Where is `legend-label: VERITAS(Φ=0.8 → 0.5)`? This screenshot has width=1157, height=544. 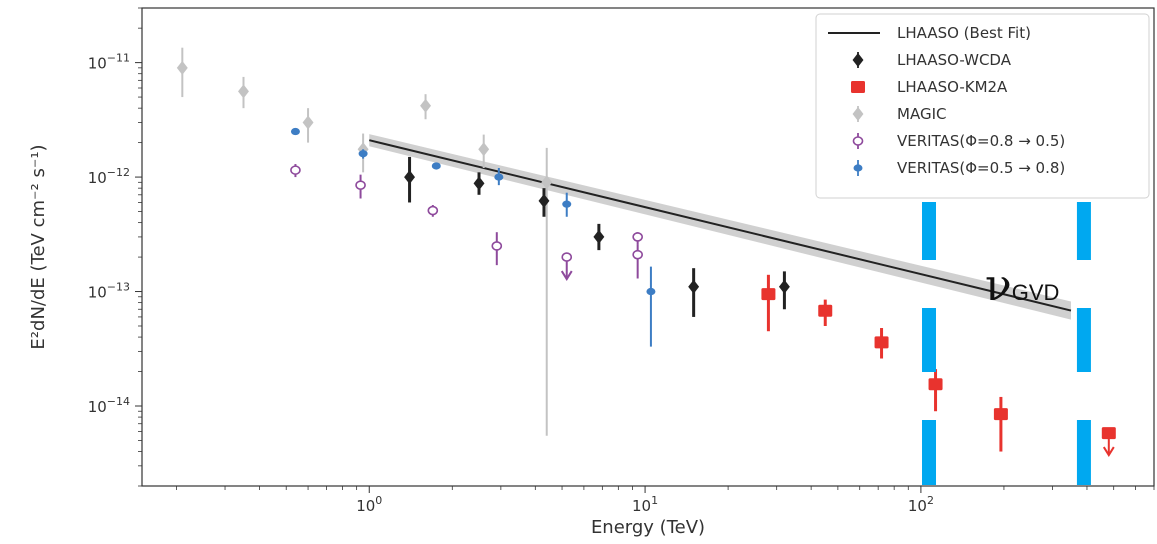
legend-label: VERITAS(Φ=0.8 → 0.5) is located at coordinates (981, 141).